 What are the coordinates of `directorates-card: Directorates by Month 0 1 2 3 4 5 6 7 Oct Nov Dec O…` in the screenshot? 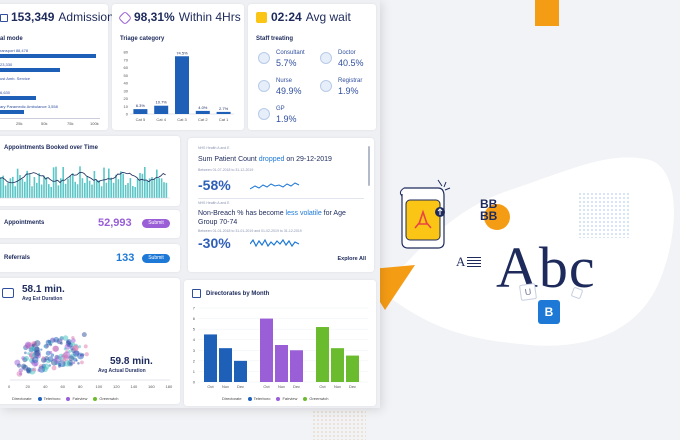 It's located at (280, 343).